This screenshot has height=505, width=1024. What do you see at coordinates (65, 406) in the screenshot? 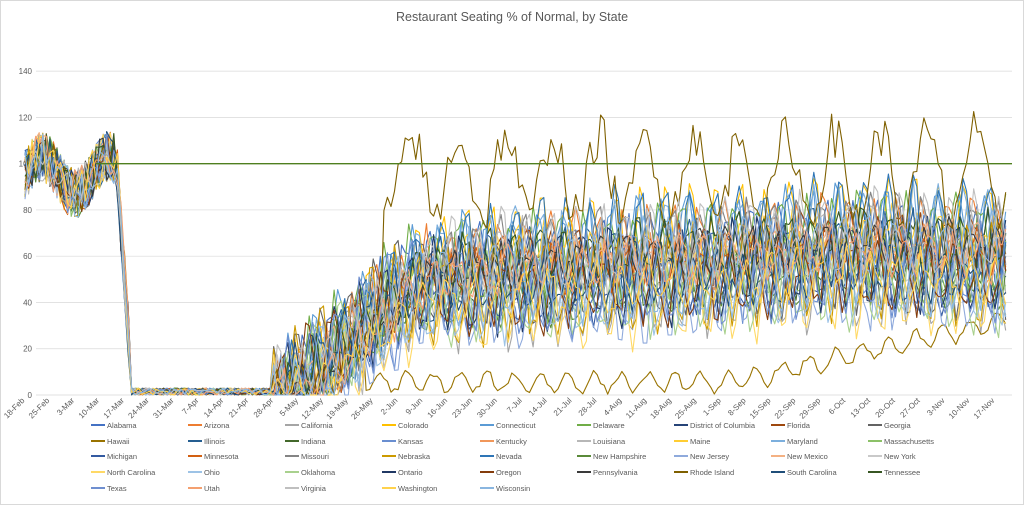
I see `x-tick-label: 3-Mar` at bounding box center [65, 406].